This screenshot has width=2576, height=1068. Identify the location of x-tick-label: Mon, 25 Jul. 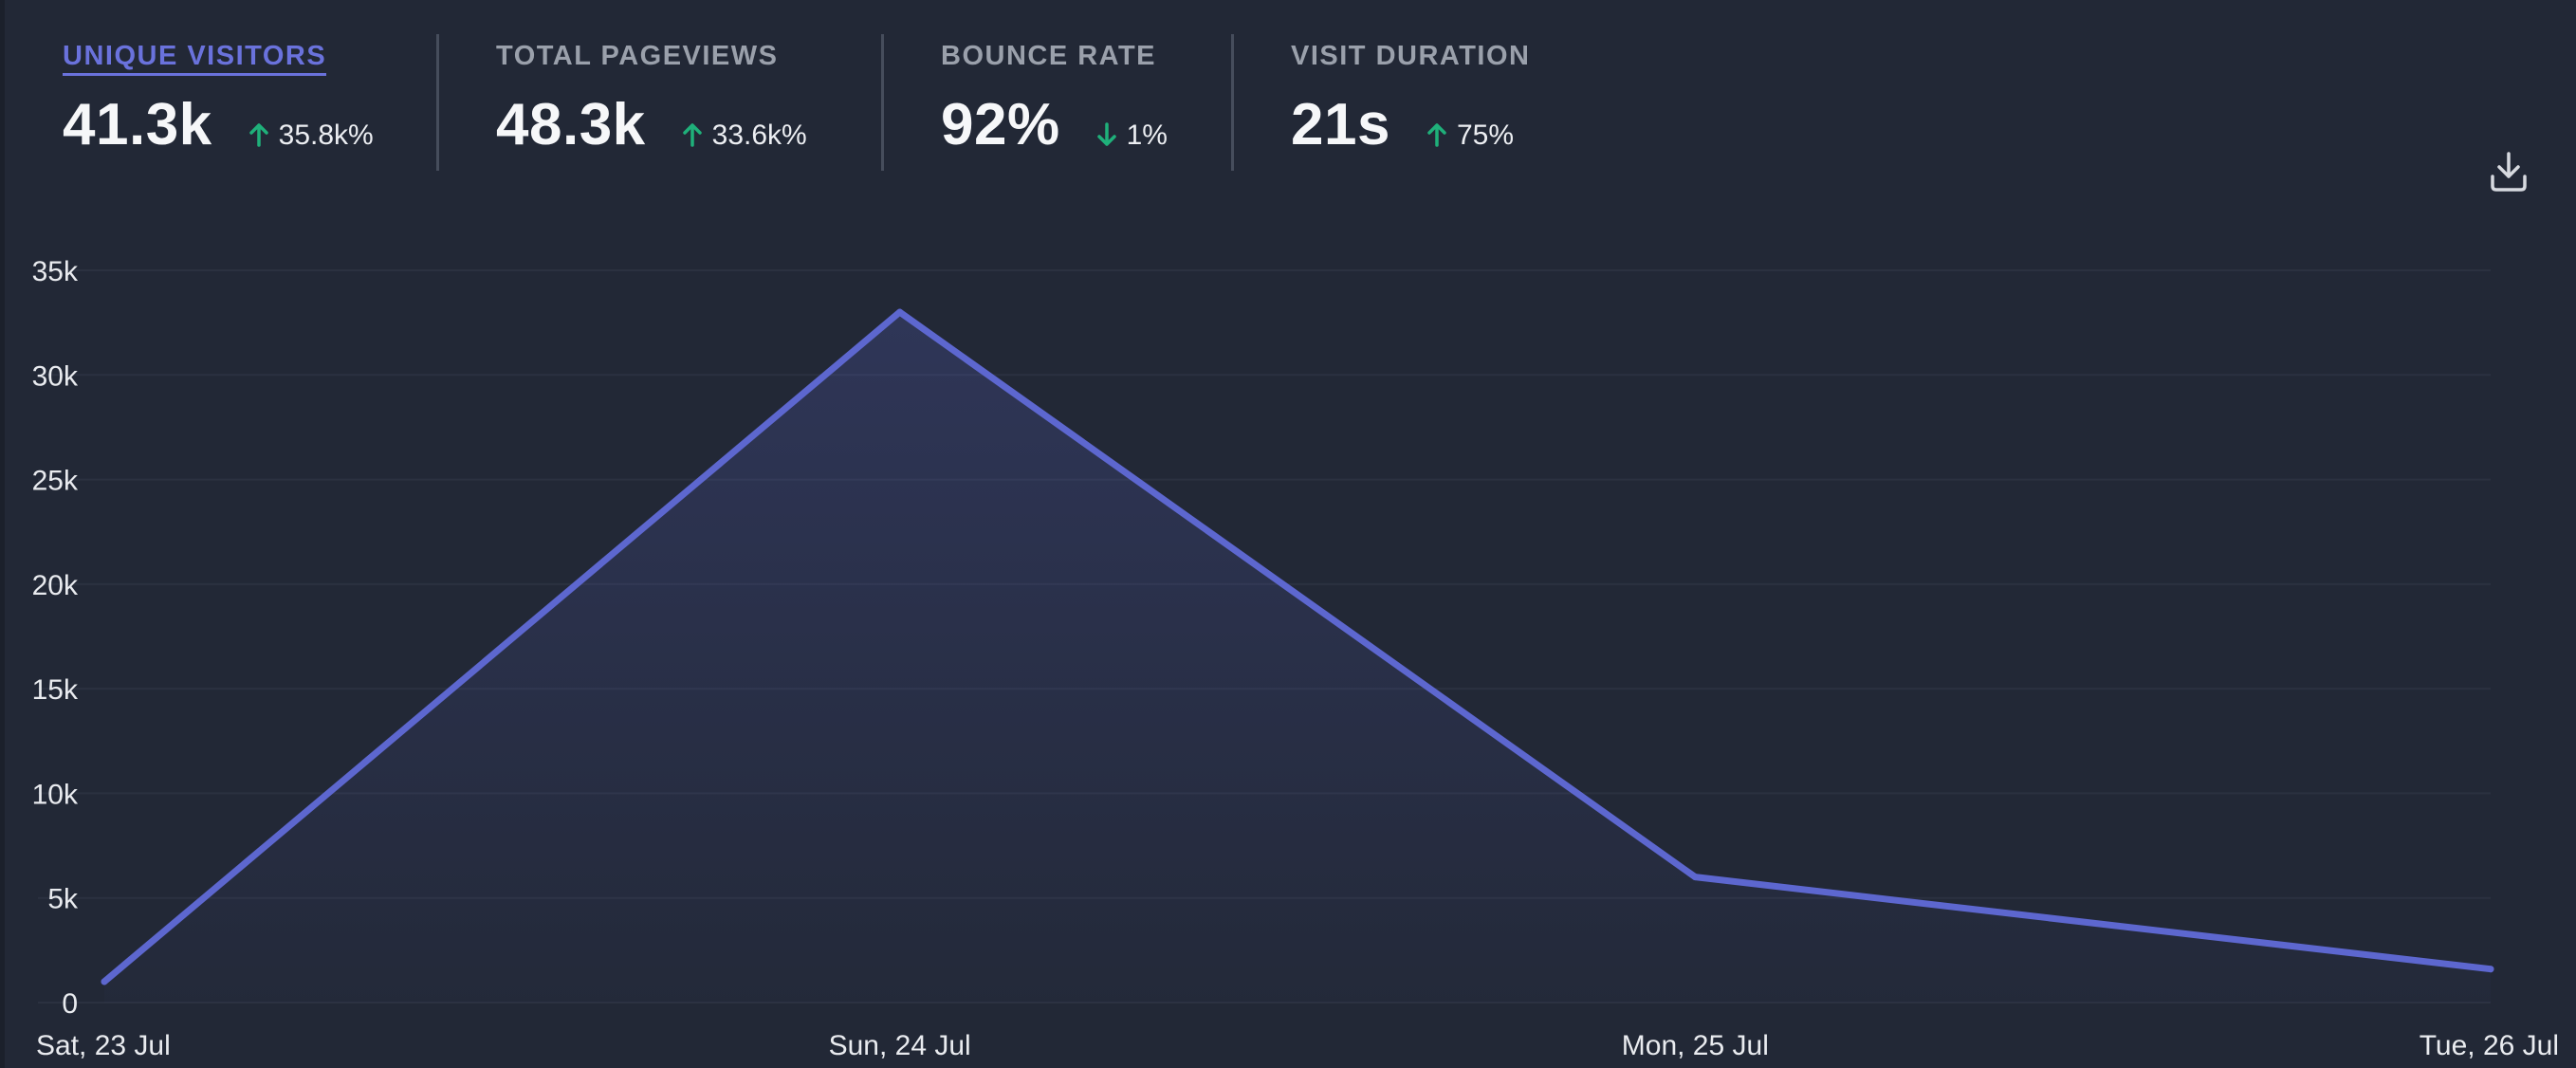
(1695, 1045).